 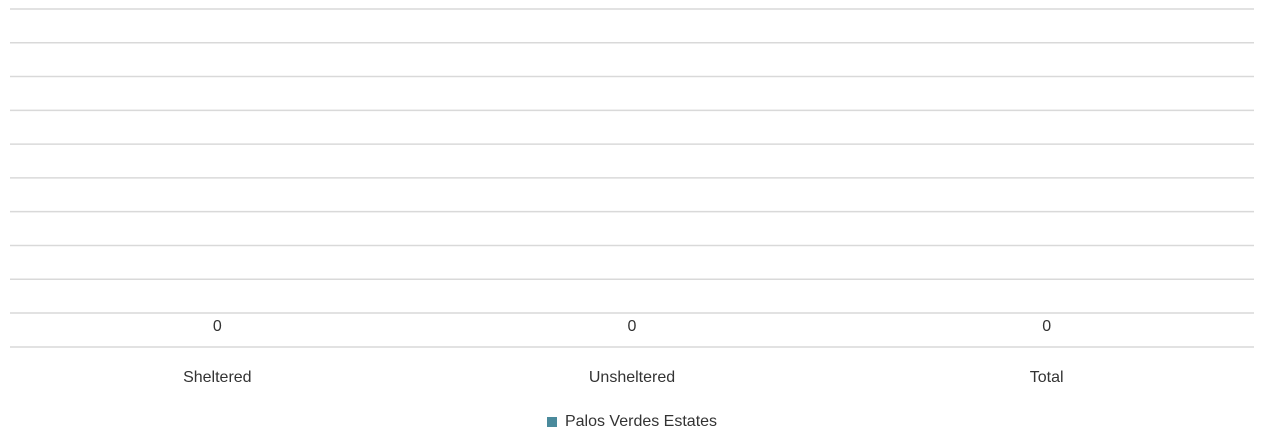 What do you see at coordinates (632, 377) in the screenshot?
I see `x-tick-label-unsheltered: Unsheltered` at bounding box center [632, 377].